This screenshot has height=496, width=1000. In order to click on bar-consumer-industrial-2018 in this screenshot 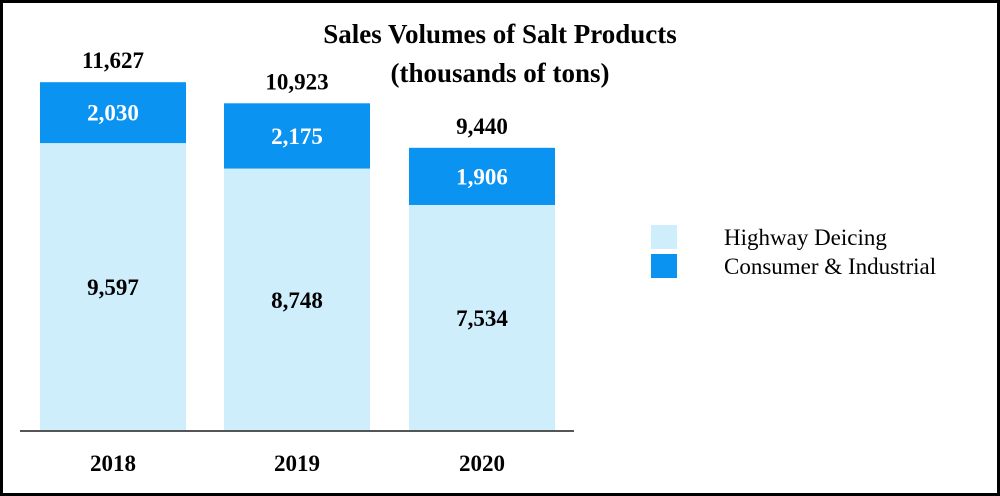, I will do `click(113, 113)`.